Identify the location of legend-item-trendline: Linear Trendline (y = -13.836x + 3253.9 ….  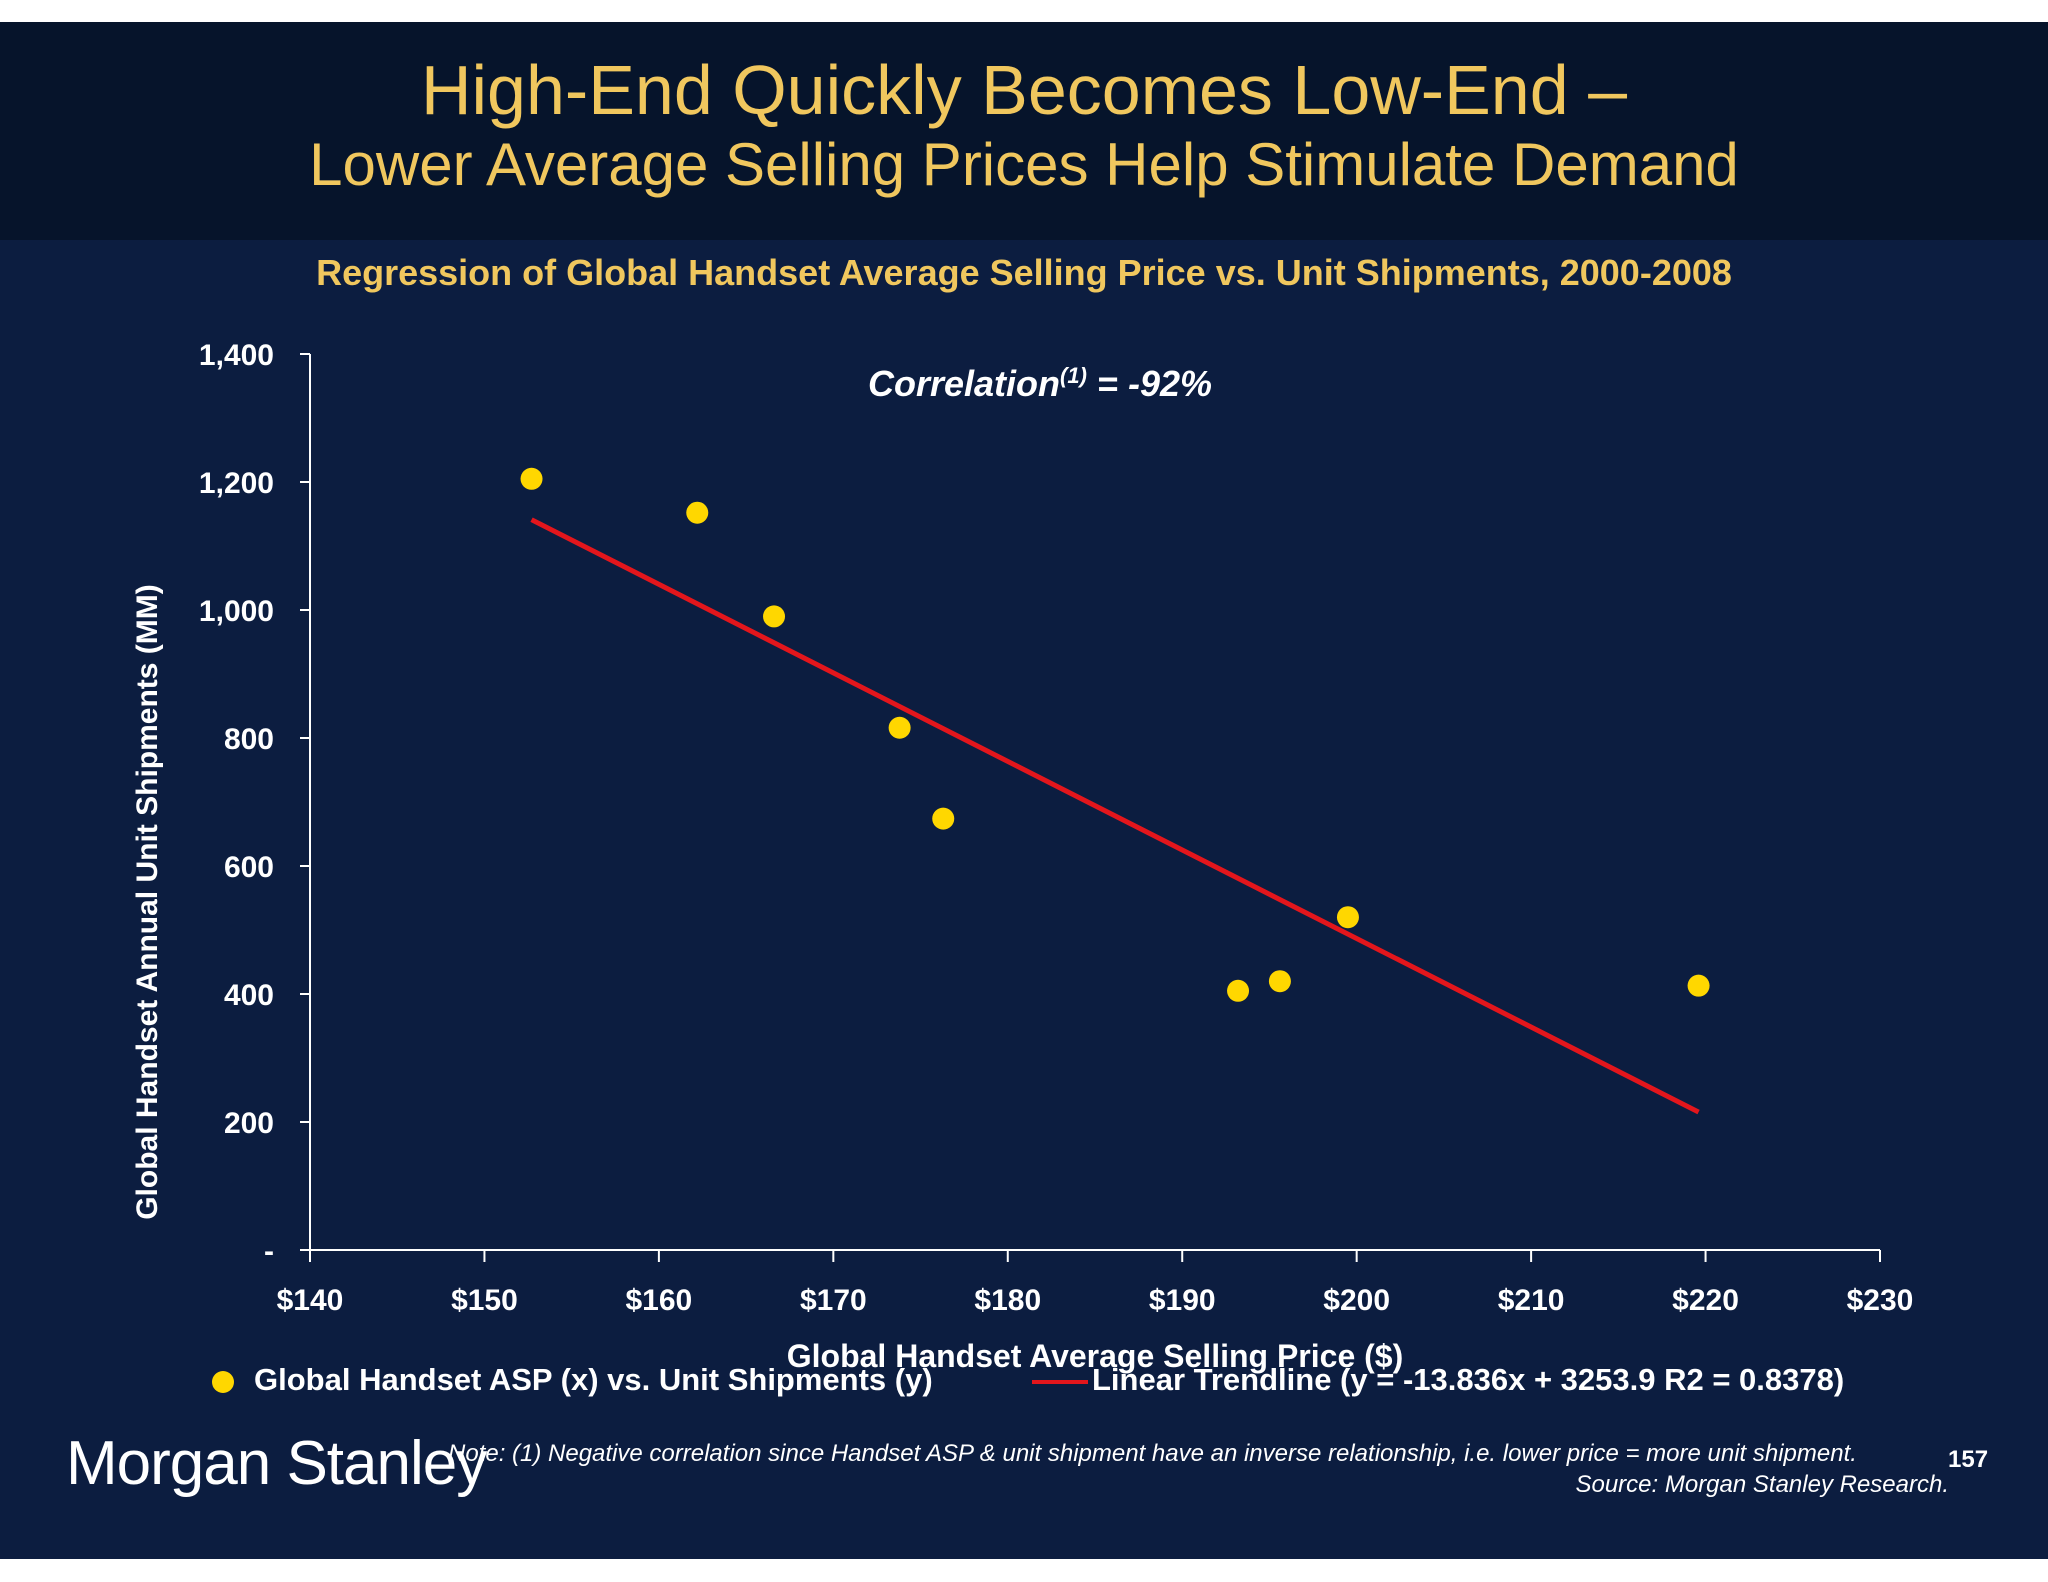
(1438, 1380).